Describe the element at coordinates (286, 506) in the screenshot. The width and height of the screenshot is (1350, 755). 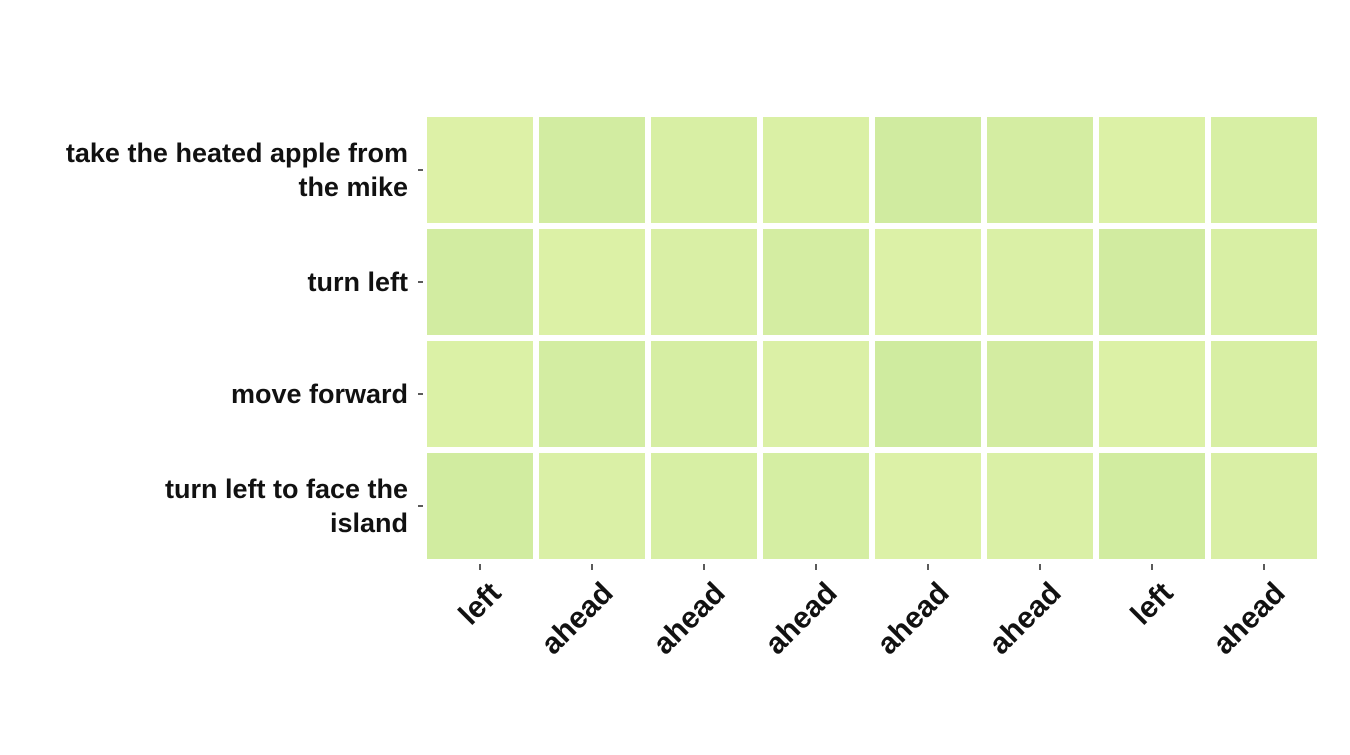
I see `y-tick-label: turn left to face the island` at that location.